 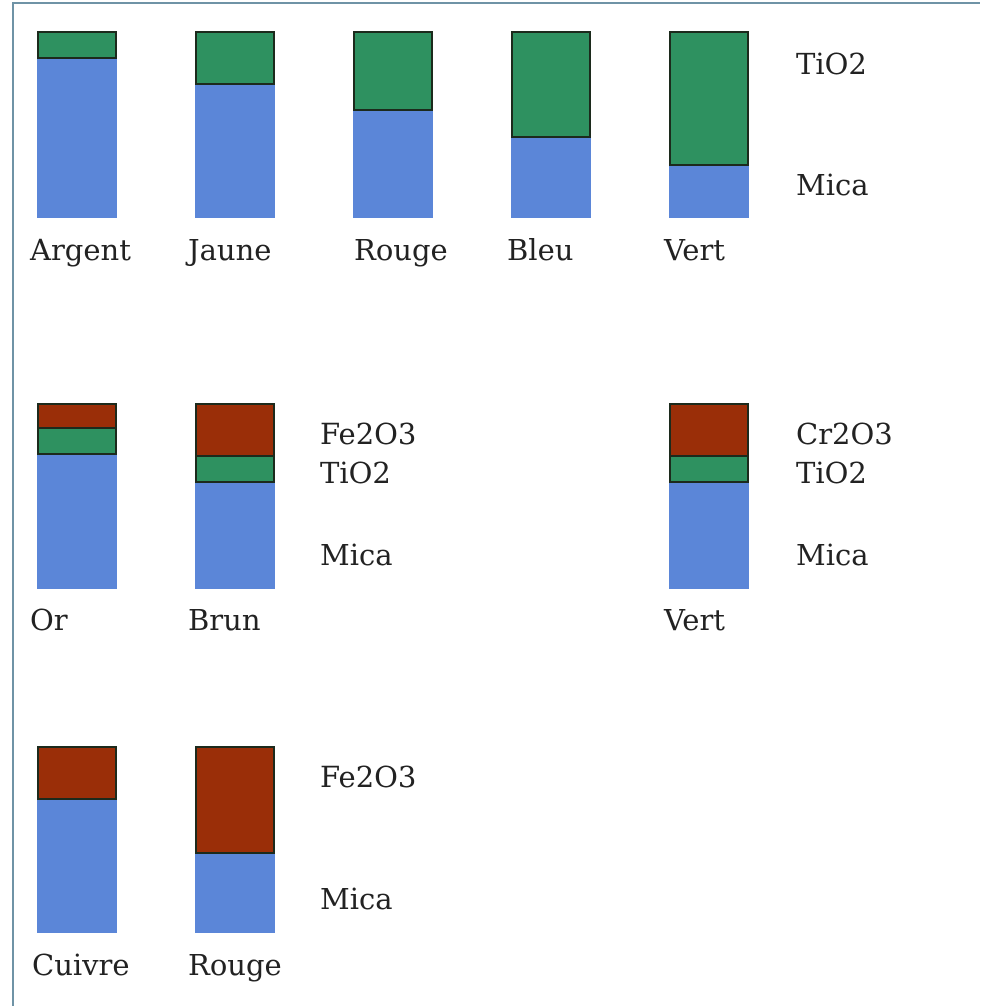 What do you see at coordinates (81, 965) in the screenshot?
I see `bar-label-cuivre: Cuivre` at bounding box center [81, 965].